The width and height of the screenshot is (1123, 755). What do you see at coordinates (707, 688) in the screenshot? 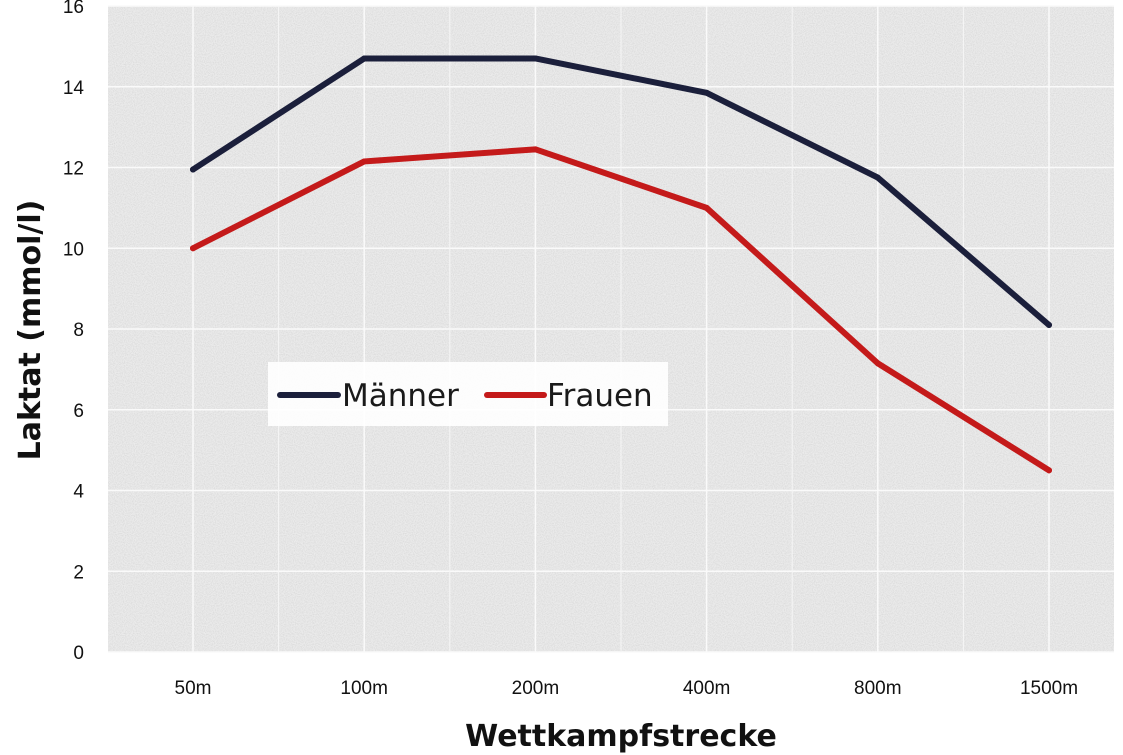
I see `x-tick-label: 400m` at bounding box center [707, 688].